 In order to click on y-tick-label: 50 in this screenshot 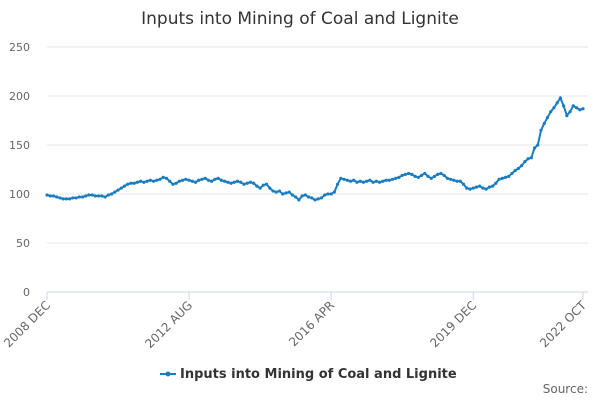, I will do `click(23, 243)`.